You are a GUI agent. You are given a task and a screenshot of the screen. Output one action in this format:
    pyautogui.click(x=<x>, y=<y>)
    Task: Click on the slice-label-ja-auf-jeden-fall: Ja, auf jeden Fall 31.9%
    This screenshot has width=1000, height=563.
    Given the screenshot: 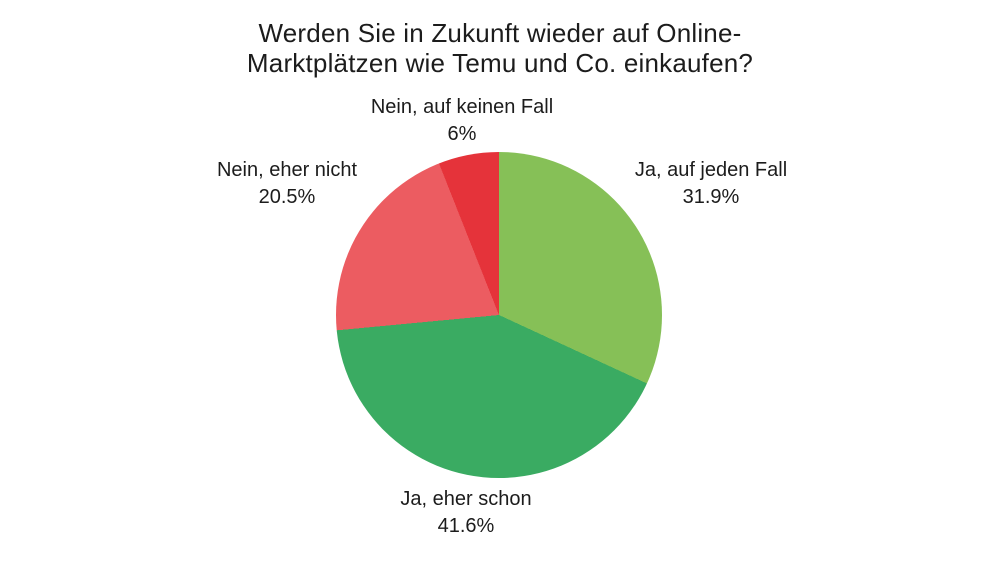 What is the action you would take?
    pyautogui.click(x=711, y=184)
    